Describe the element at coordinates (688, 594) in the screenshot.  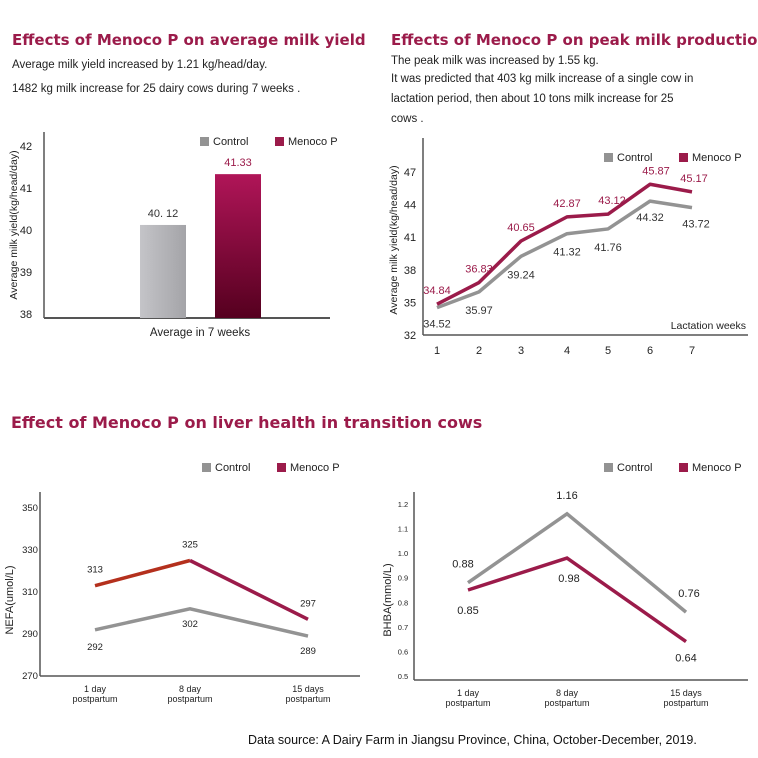
I see `bhba-control-label-2: 0.76` at that location.